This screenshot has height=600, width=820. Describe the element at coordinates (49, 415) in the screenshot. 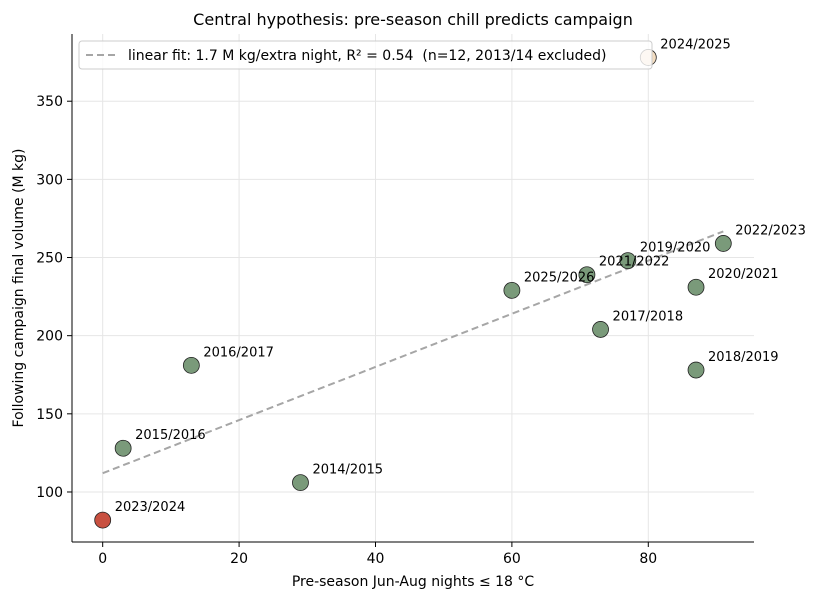

I see `y-tick-label: 150` at that location.